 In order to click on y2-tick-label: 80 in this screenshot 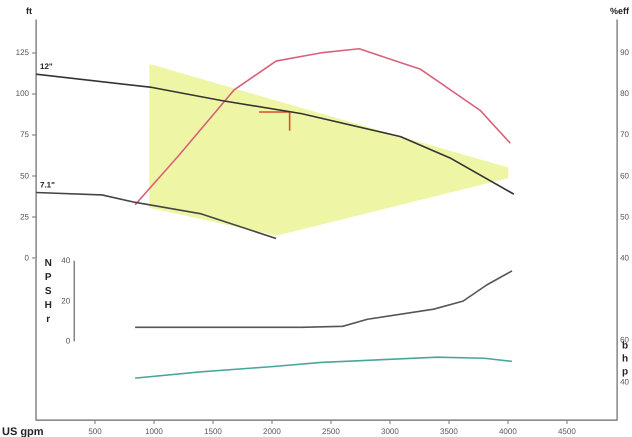, I will do `click(625, 93)`.